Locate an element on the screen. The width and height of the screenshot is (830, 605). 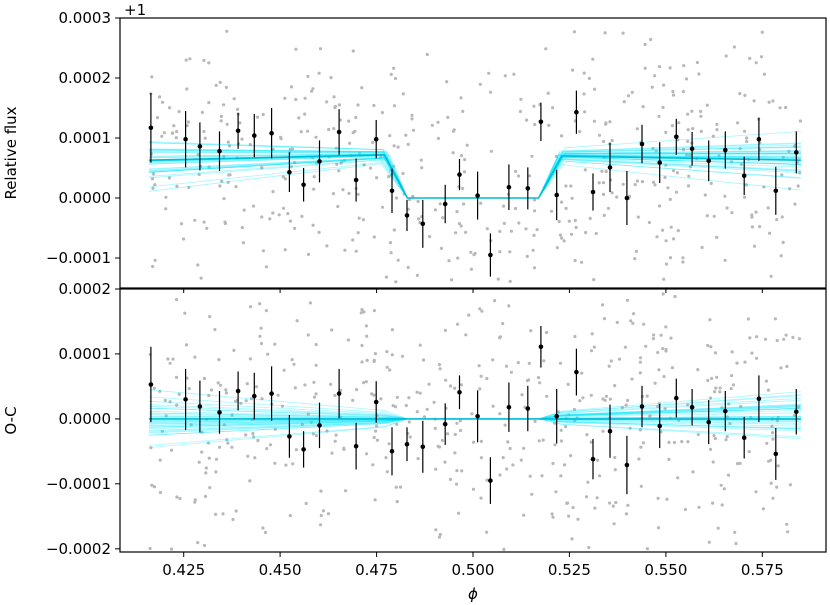
x-axis-title: ϕ is located at coordinates (473, 594).